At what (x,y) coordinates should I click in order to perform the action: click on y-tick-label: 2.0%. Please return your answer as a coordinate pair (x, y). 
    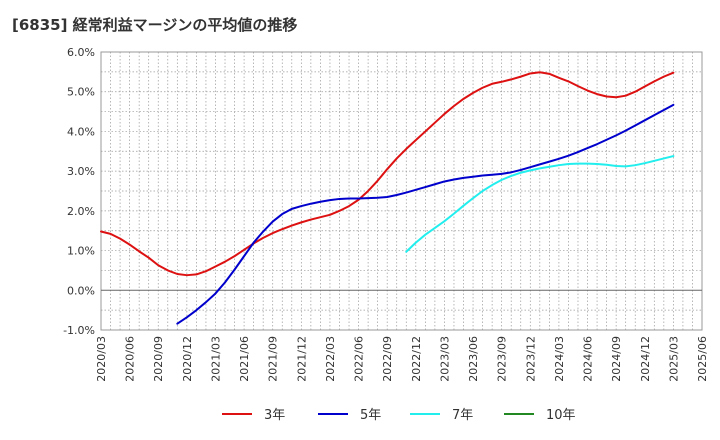
    Looking at the image, I should click on (81, 211).